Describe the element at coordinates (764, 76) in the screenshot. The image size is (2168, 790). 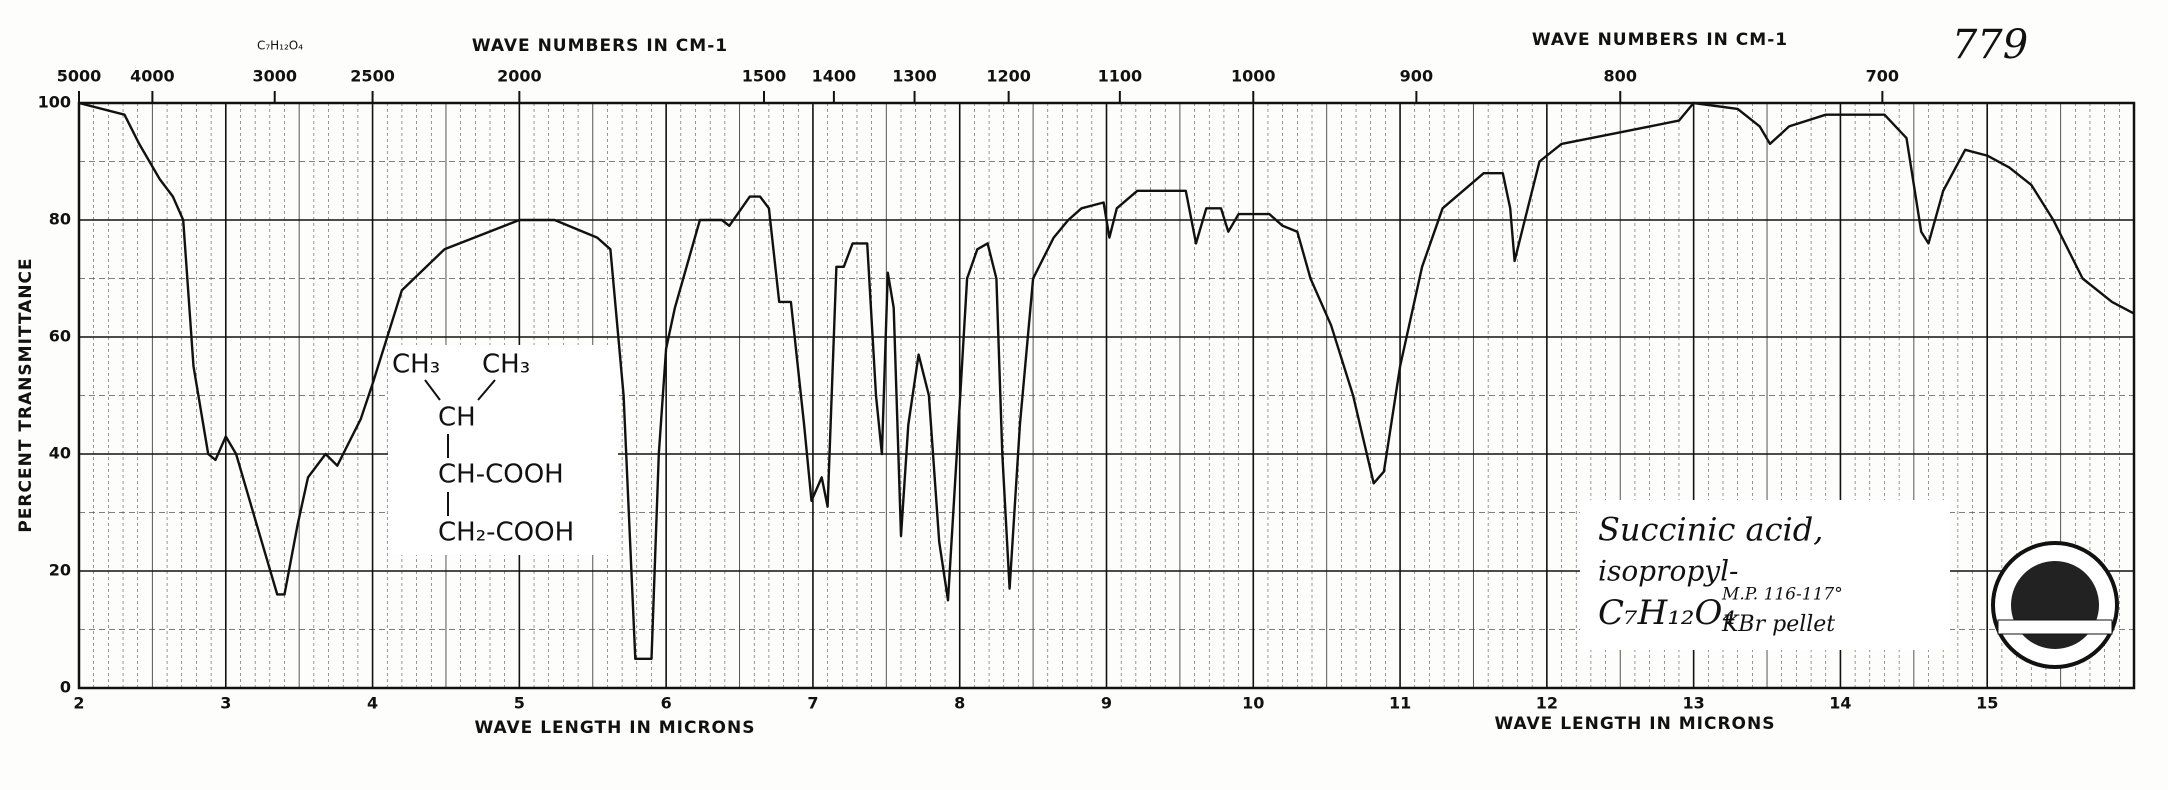
I see `x2-tick-label: 1500` at that location.